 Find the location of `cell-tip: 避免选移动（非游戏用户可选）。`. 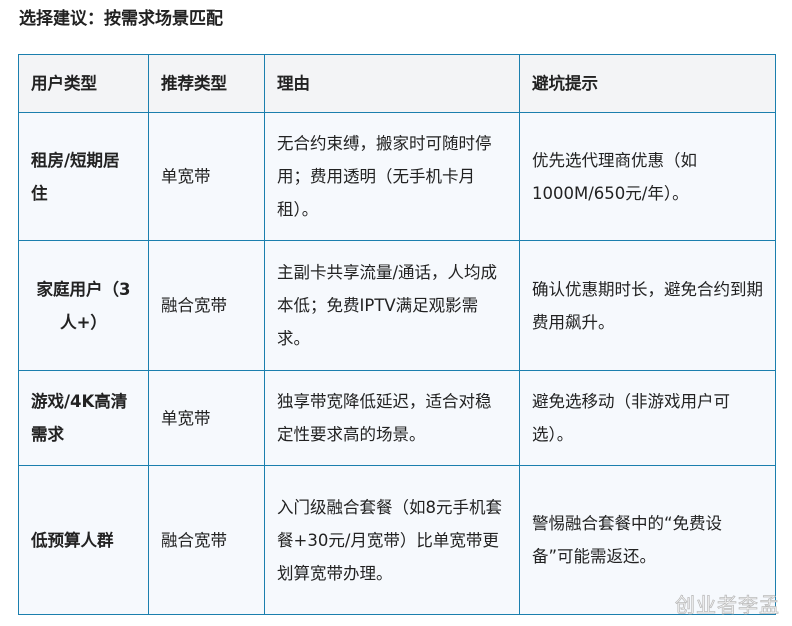

cell-tip: 避免选移动（非游戏用户可选）。 is located at coordinates (647, 418).